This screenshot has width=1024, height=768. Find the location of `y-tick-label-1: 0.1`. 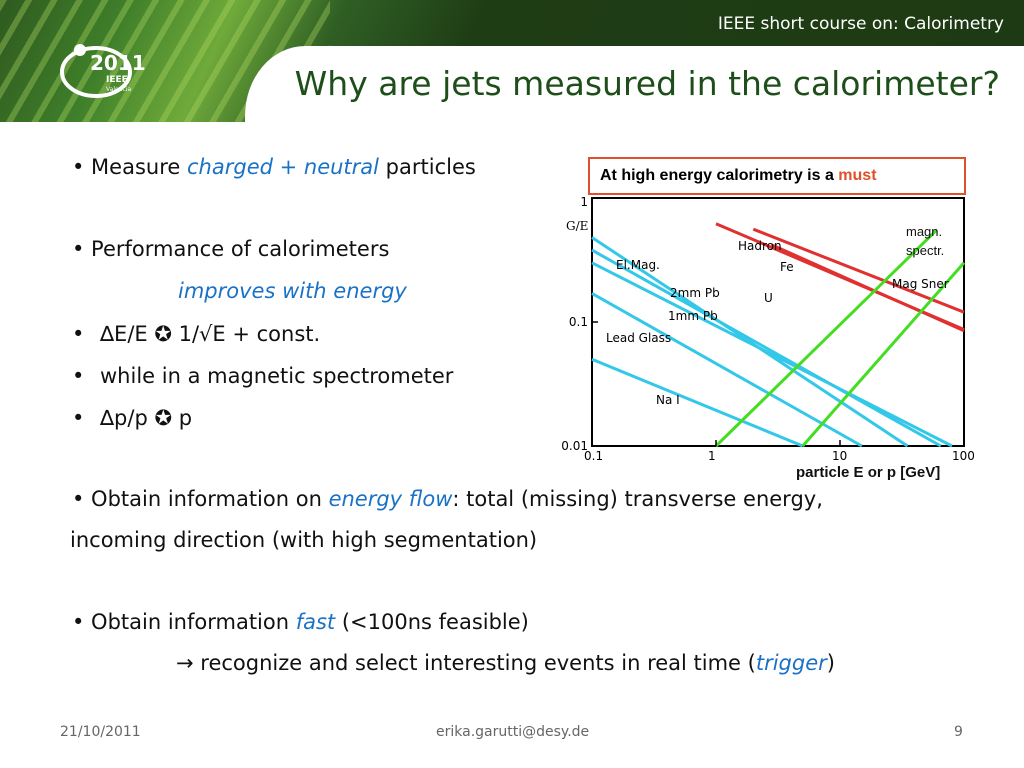

y-tick-label-1: 0.1 is located at coordinates (578, 322).